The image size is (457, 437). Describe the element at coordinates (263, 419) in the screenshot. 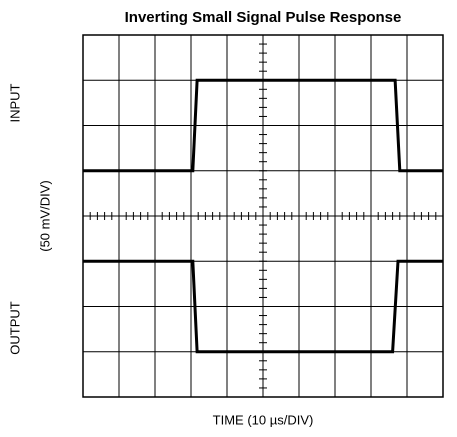

I see `x-axis-label: TIME (10 µs/DIV)` at that location.